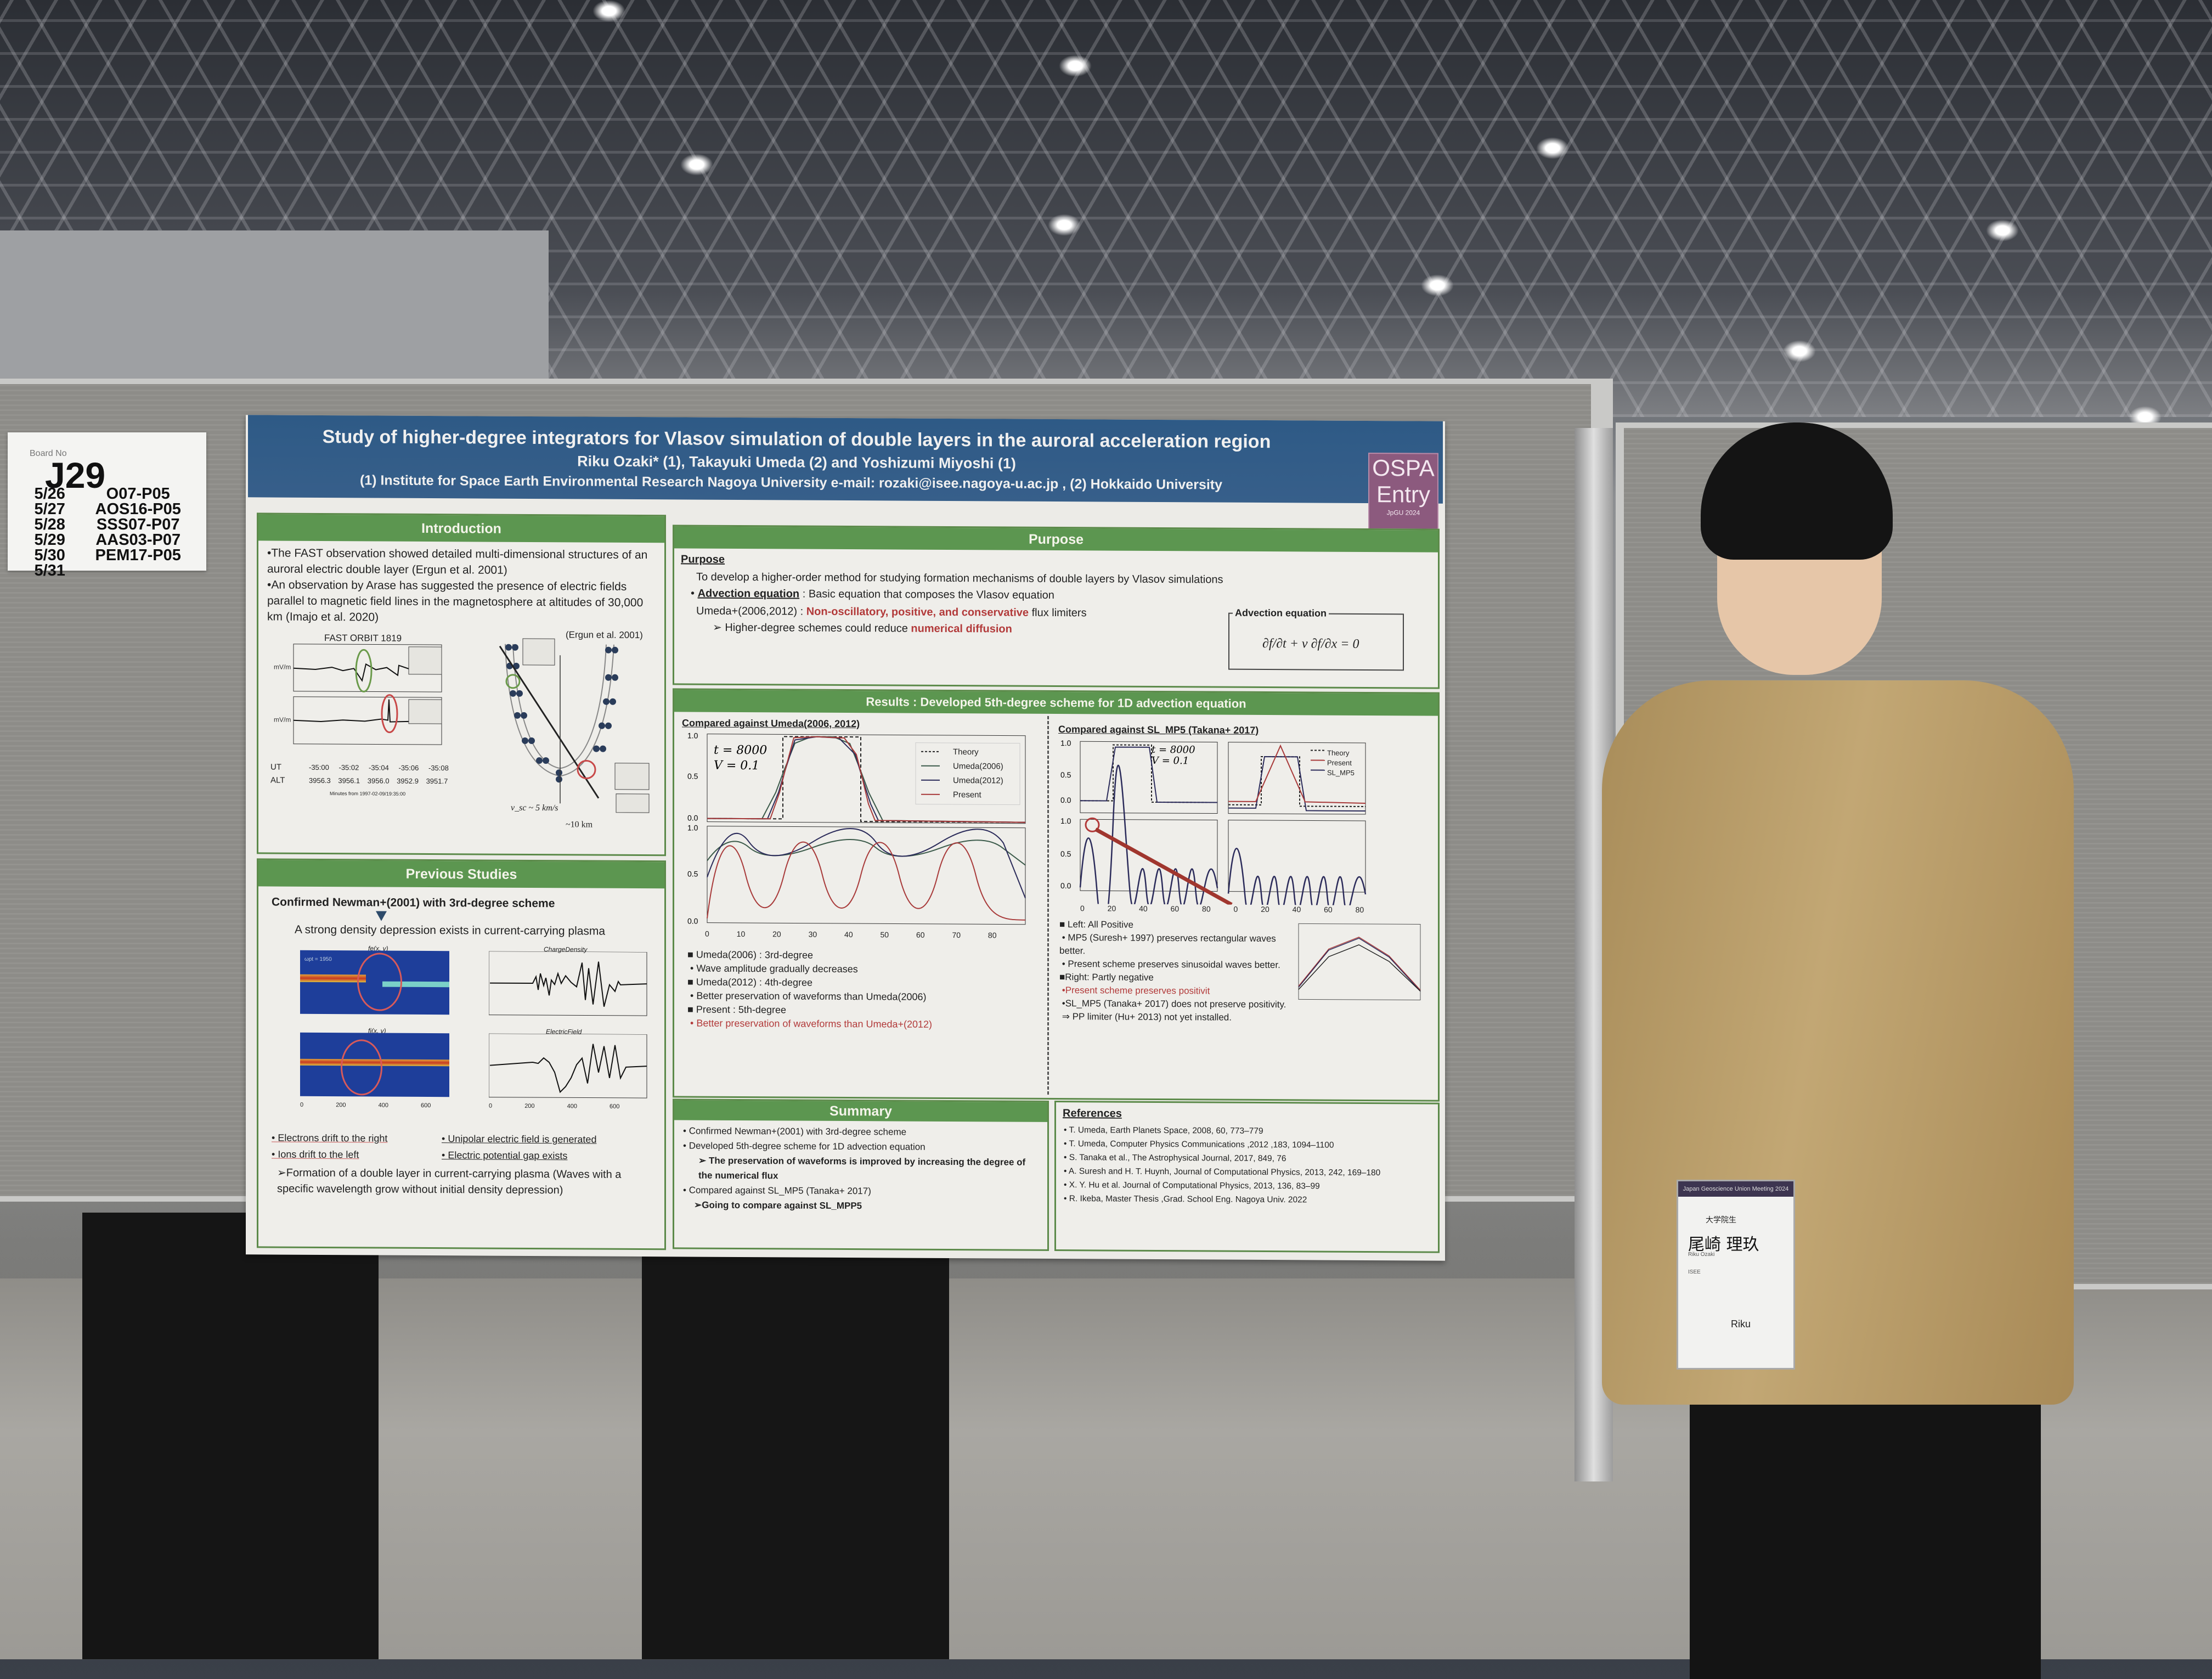 The width and height of the screenshot is (2212, 1679). I want to click on person-legs-middle, so click(795, 1458).